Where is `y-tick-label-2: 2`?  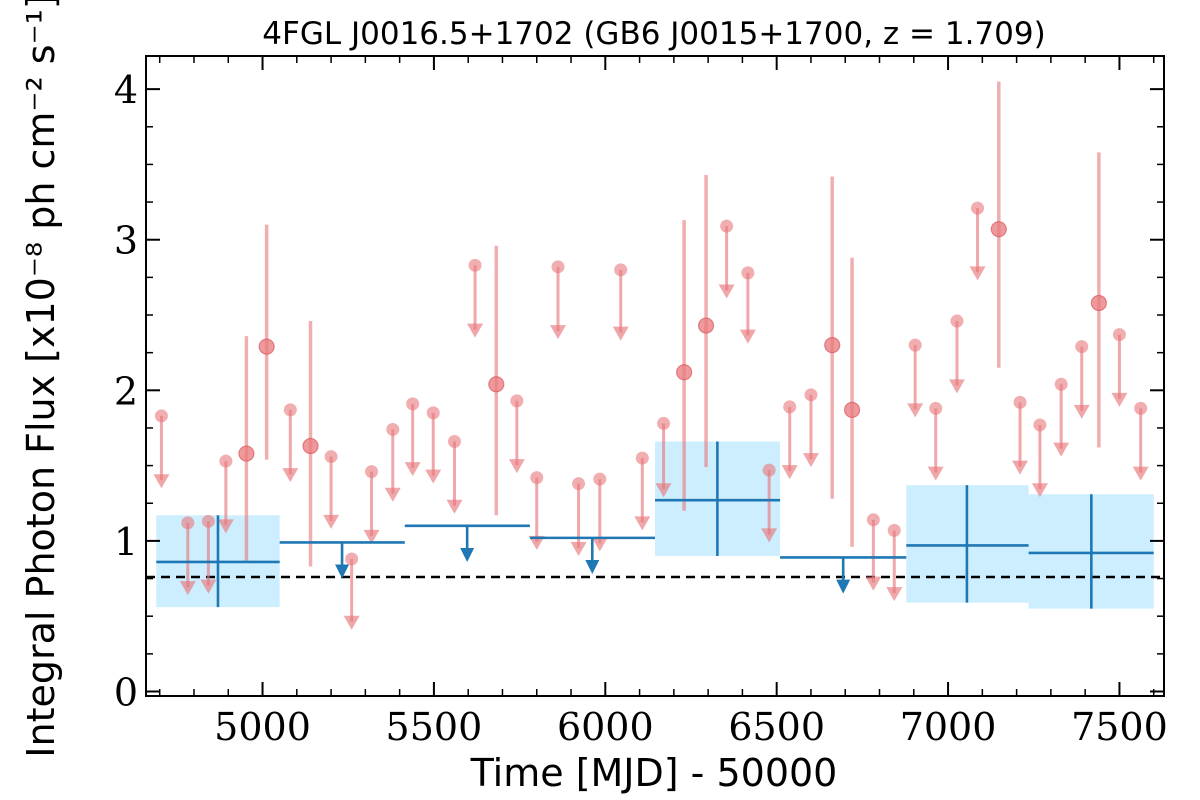
y-tick-label-2: 2 is located at coordinates (126, 391).